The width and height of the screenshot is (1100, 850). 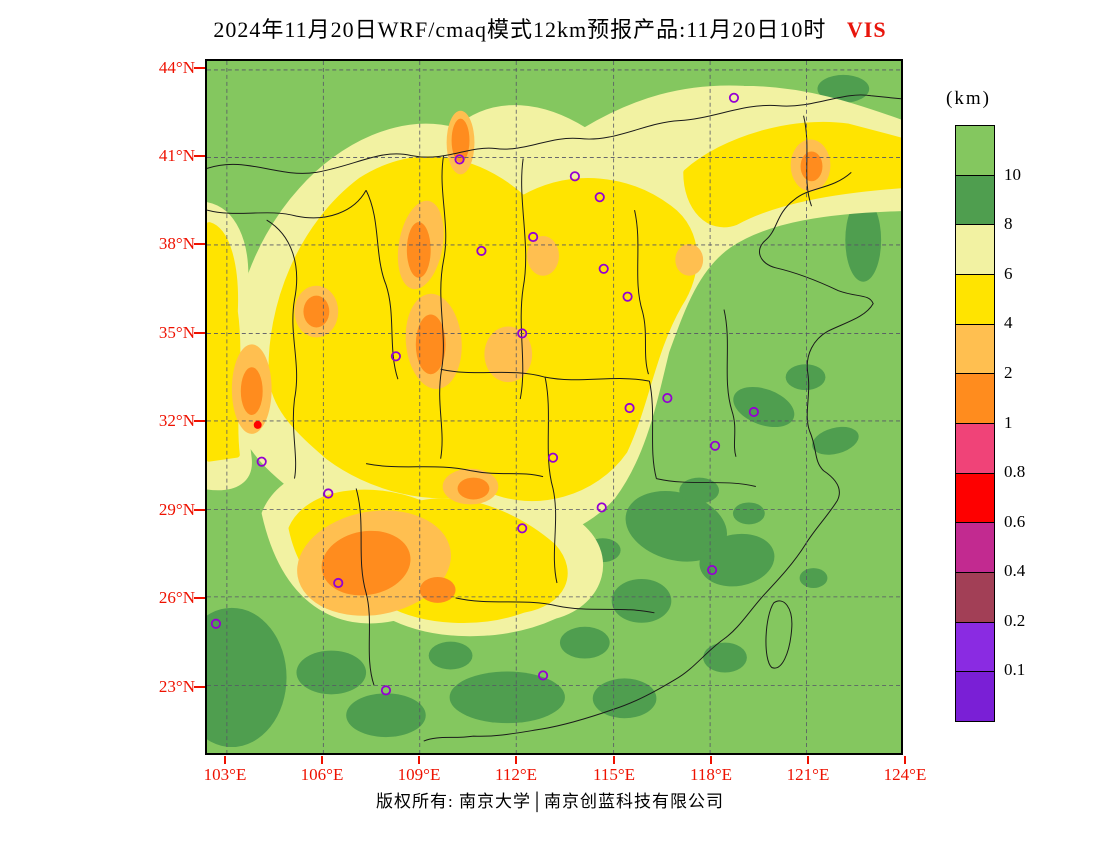 I want to click on lon-axis-label: 112°E, so click(x=516, y=774).